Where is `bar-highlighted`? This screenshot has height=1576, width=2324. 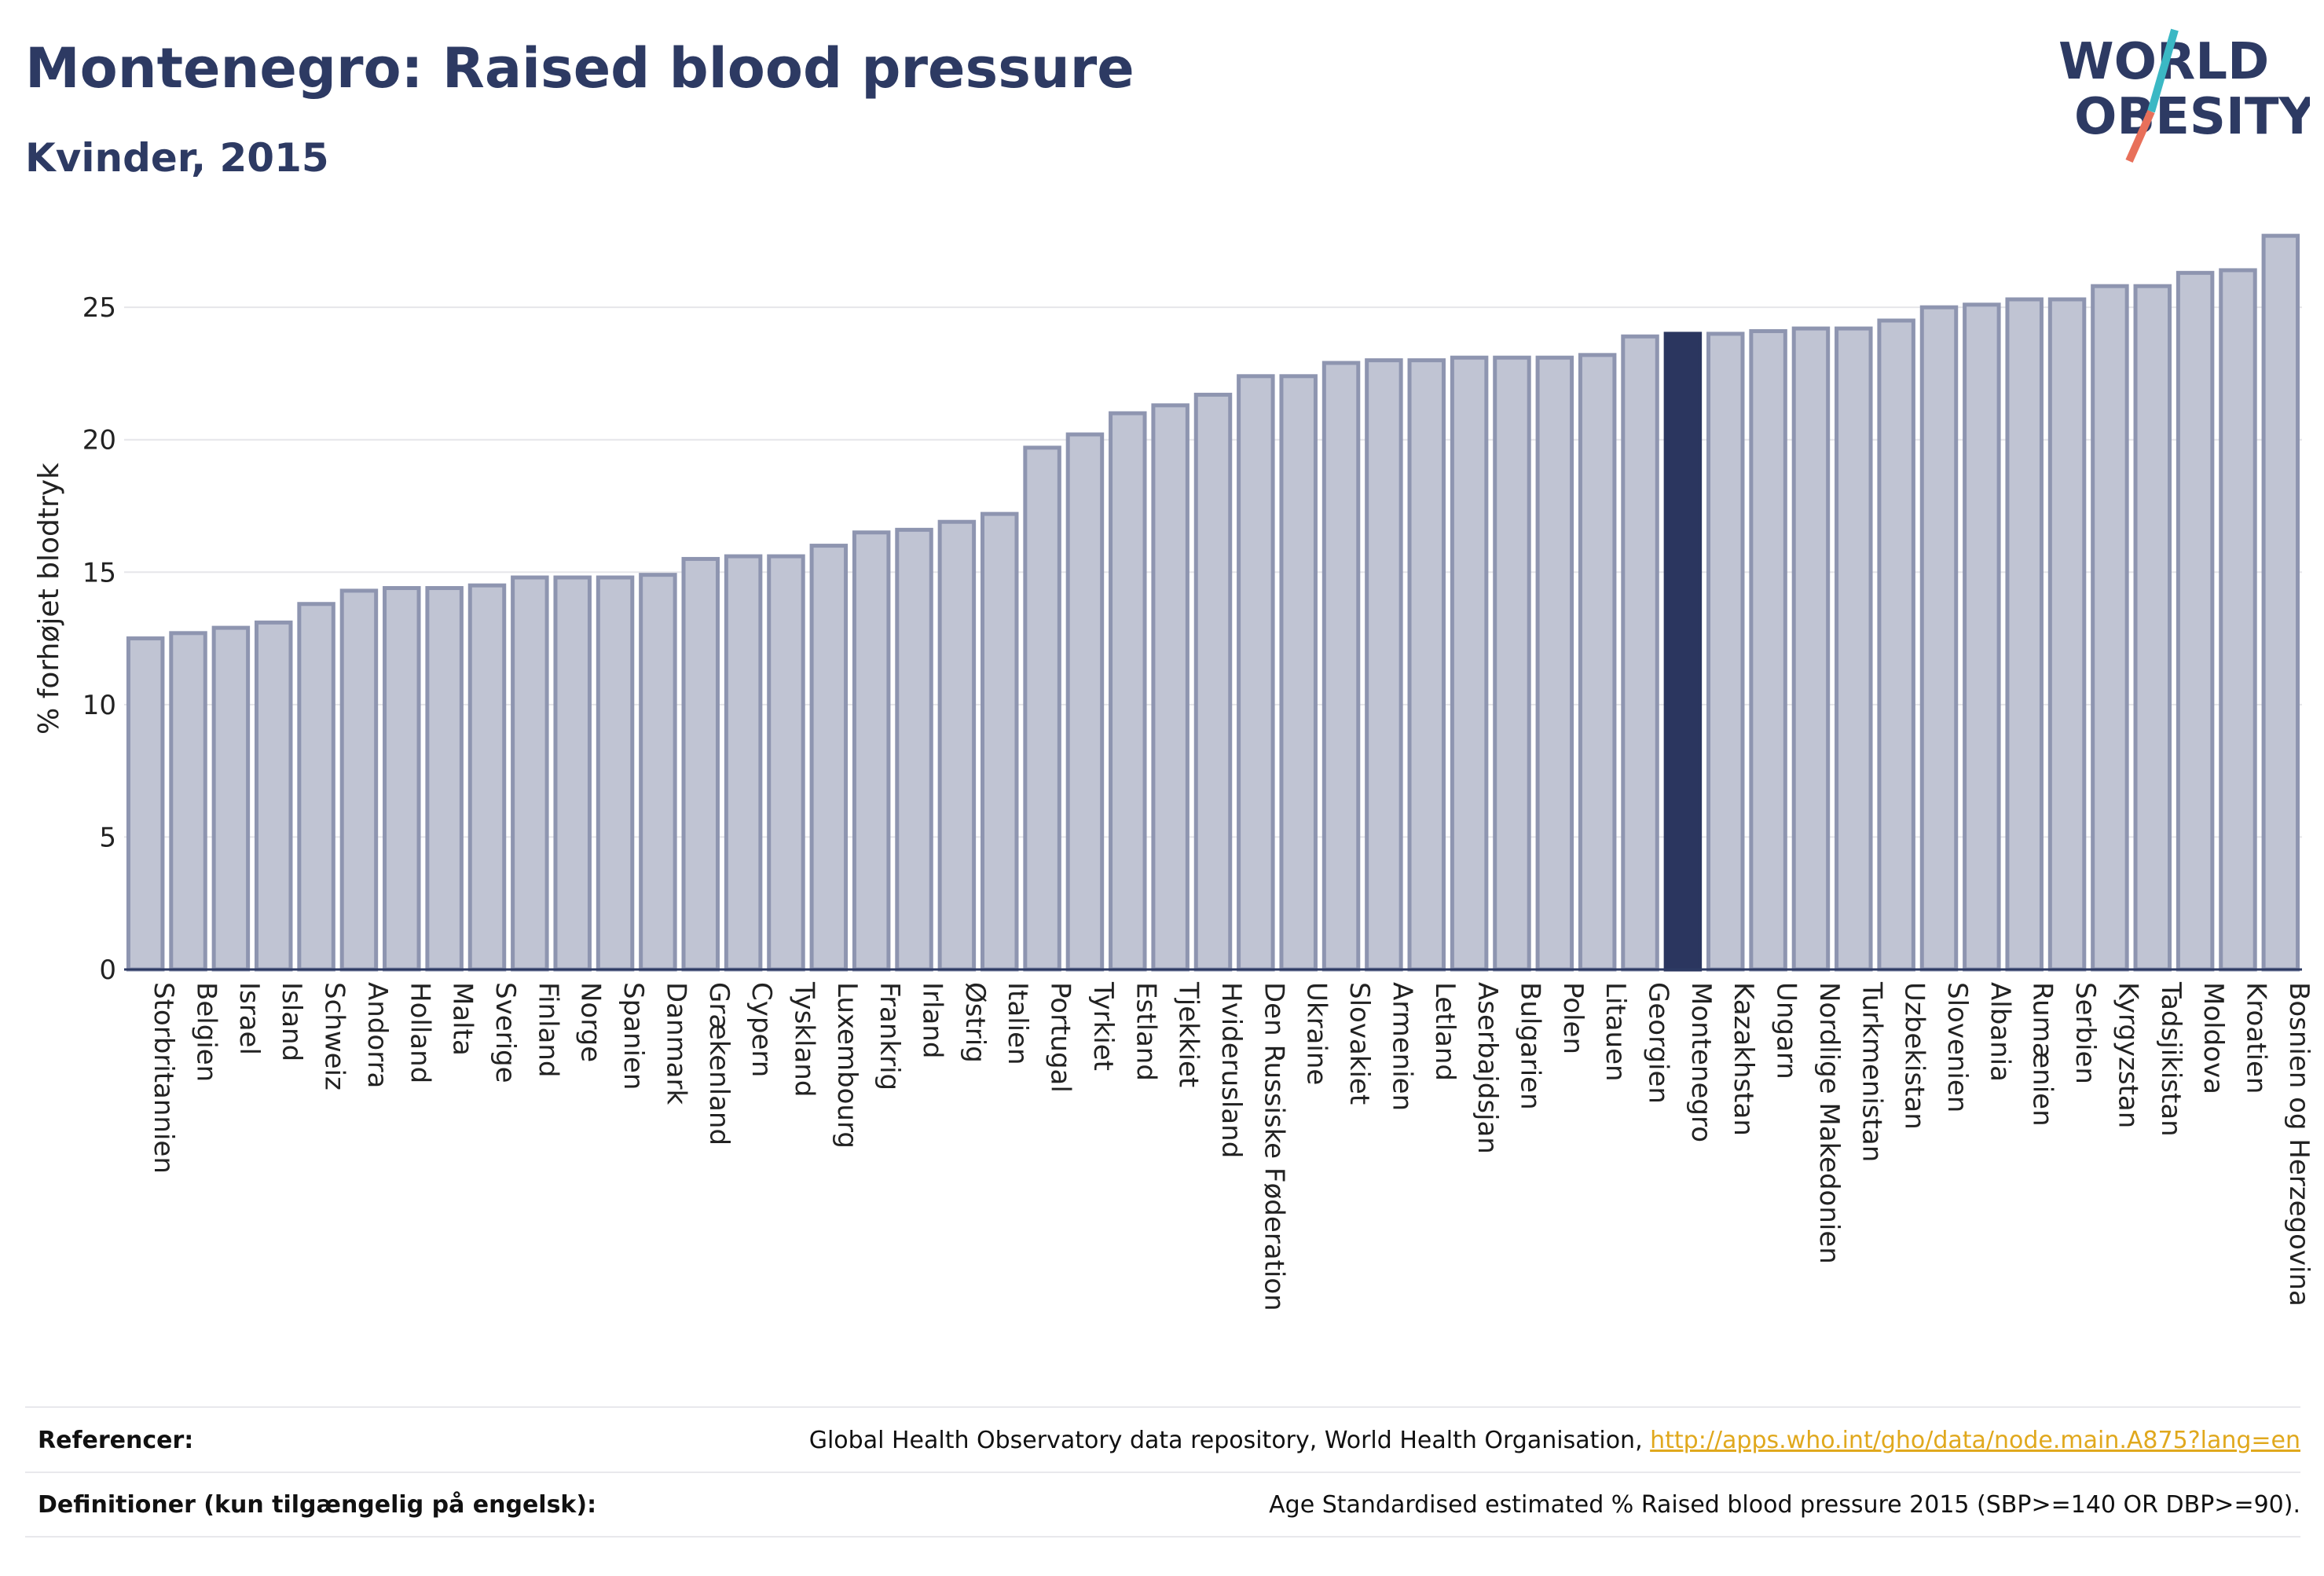
bar-highlighted is located at coordinates (1683, 652).